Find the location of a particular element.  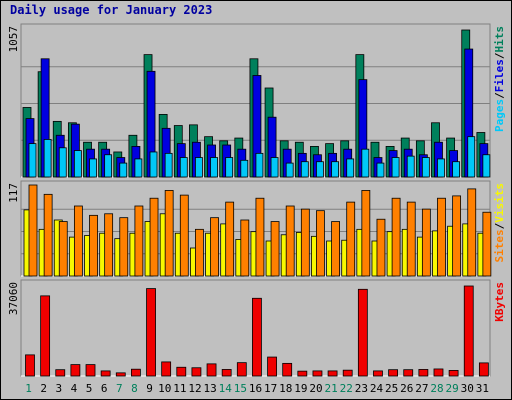

legend-entry: Pages is located at coordinates (499, 115).